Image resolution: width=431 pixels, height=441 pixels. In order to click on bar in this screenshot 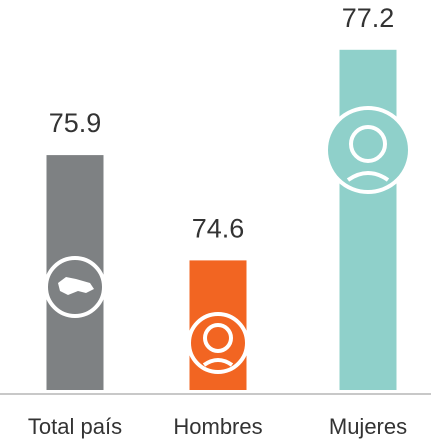, I will do `click(368, 220)`.